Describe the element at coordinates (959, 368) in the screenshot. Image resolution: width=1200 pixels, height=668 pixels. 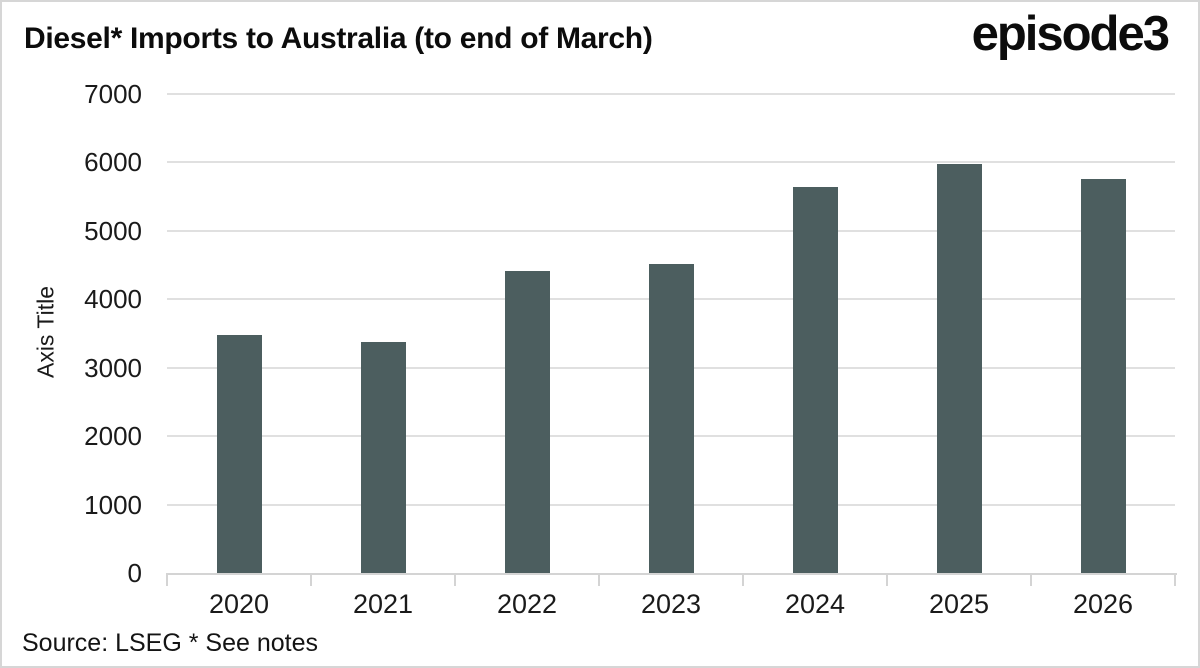
I see `bar-2025` at that location.